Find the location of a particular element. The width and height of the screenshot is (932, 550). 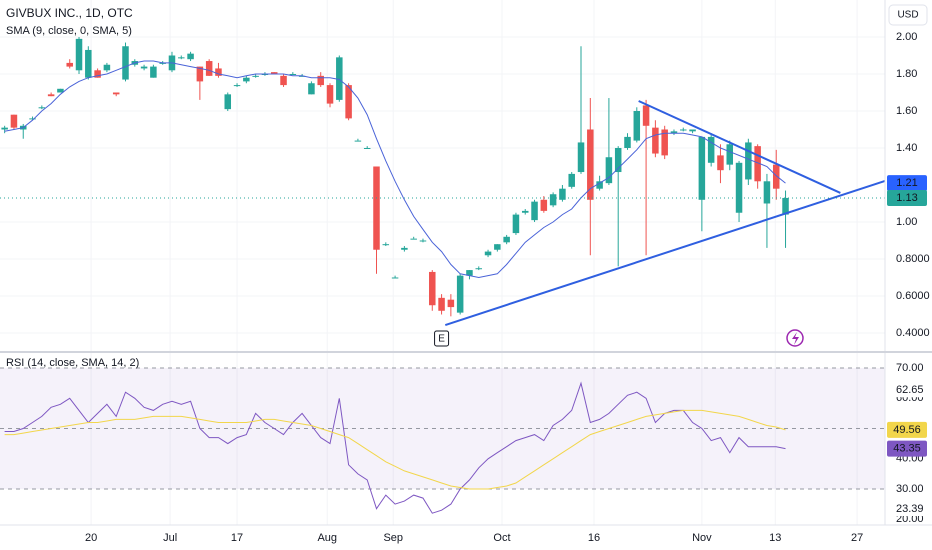

x-tick-label: Sep is located at coordinates (393, 538).